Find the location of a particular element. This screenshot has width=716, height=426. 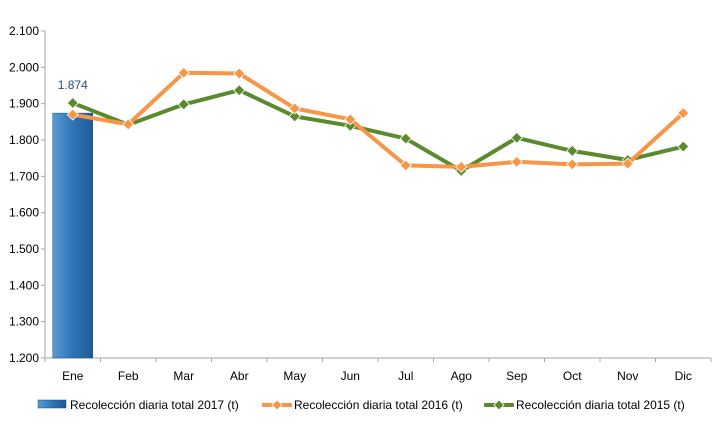

y-tick-label: 1.900 is located at coordinates (24, 104).